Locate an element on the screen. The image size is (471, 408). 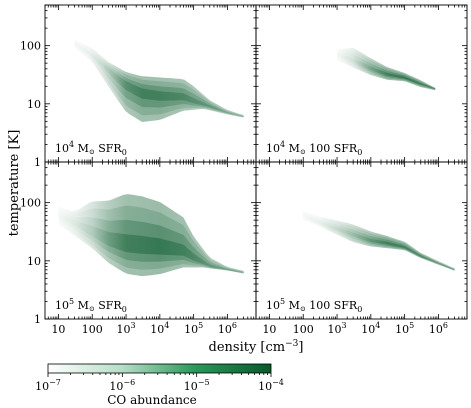
colorbar-label: CO abundance is located at coordinates (152, 400).